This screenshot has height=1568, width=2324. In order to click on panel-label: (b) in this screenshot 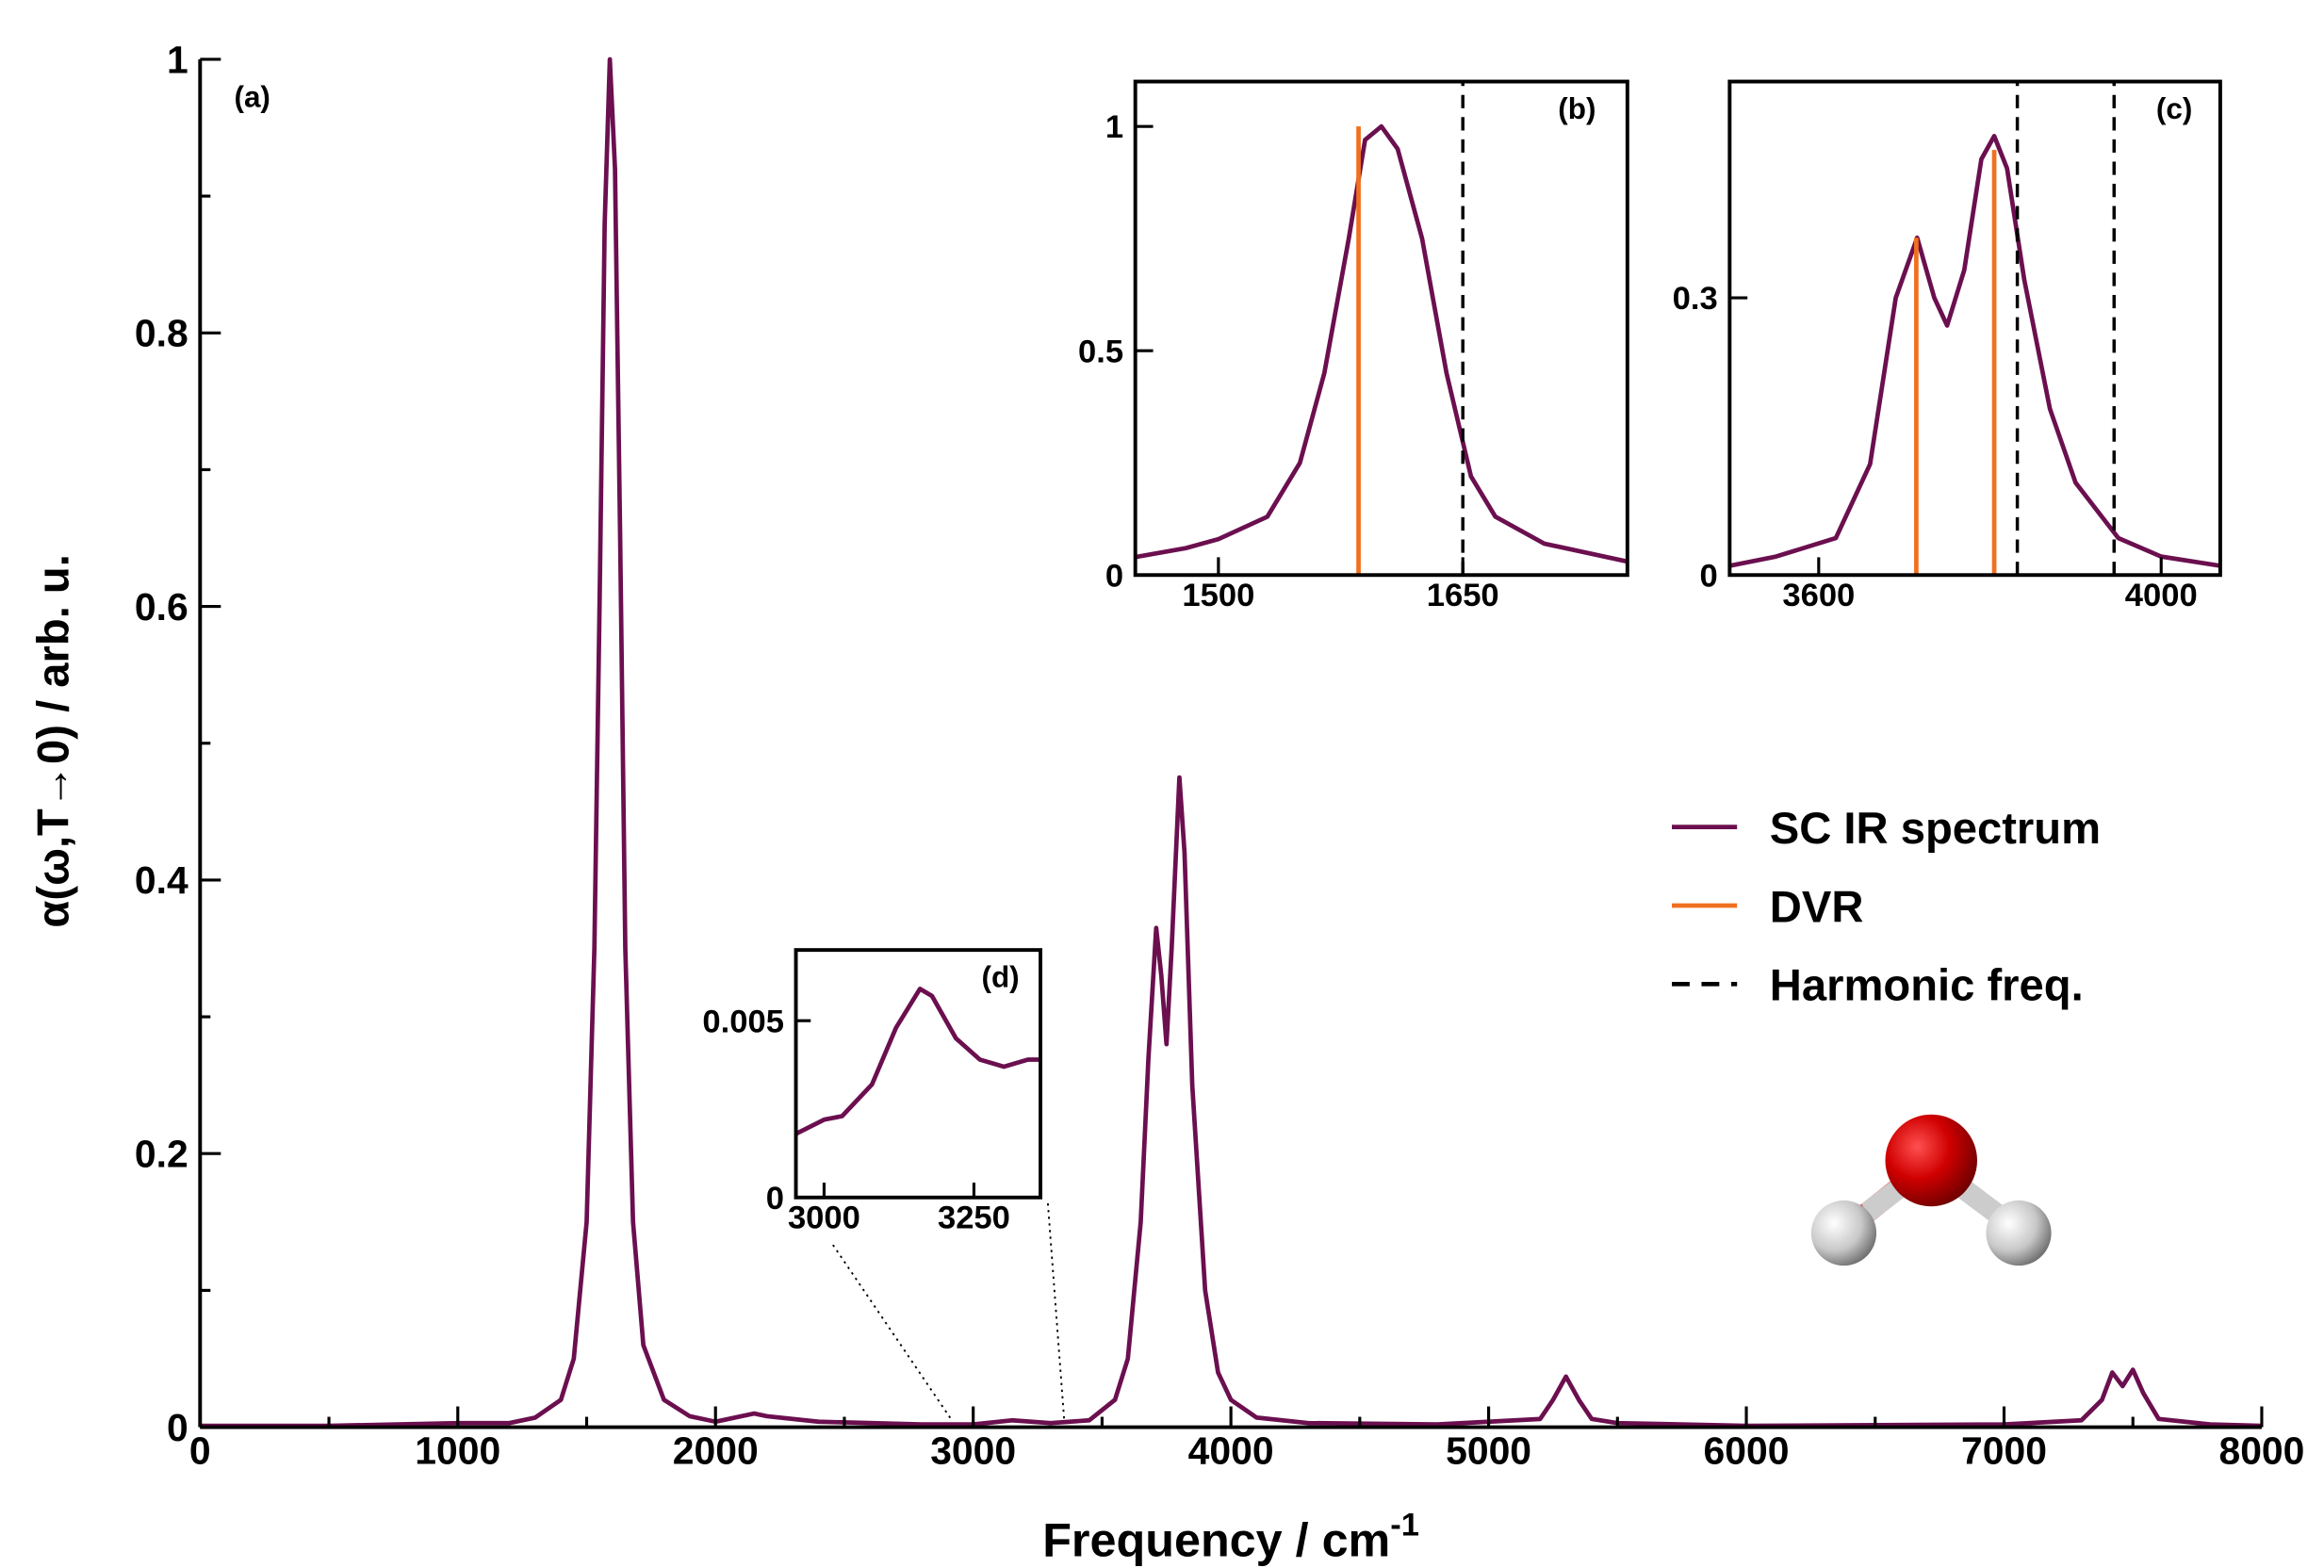, I will do `click(1577, 109)`.